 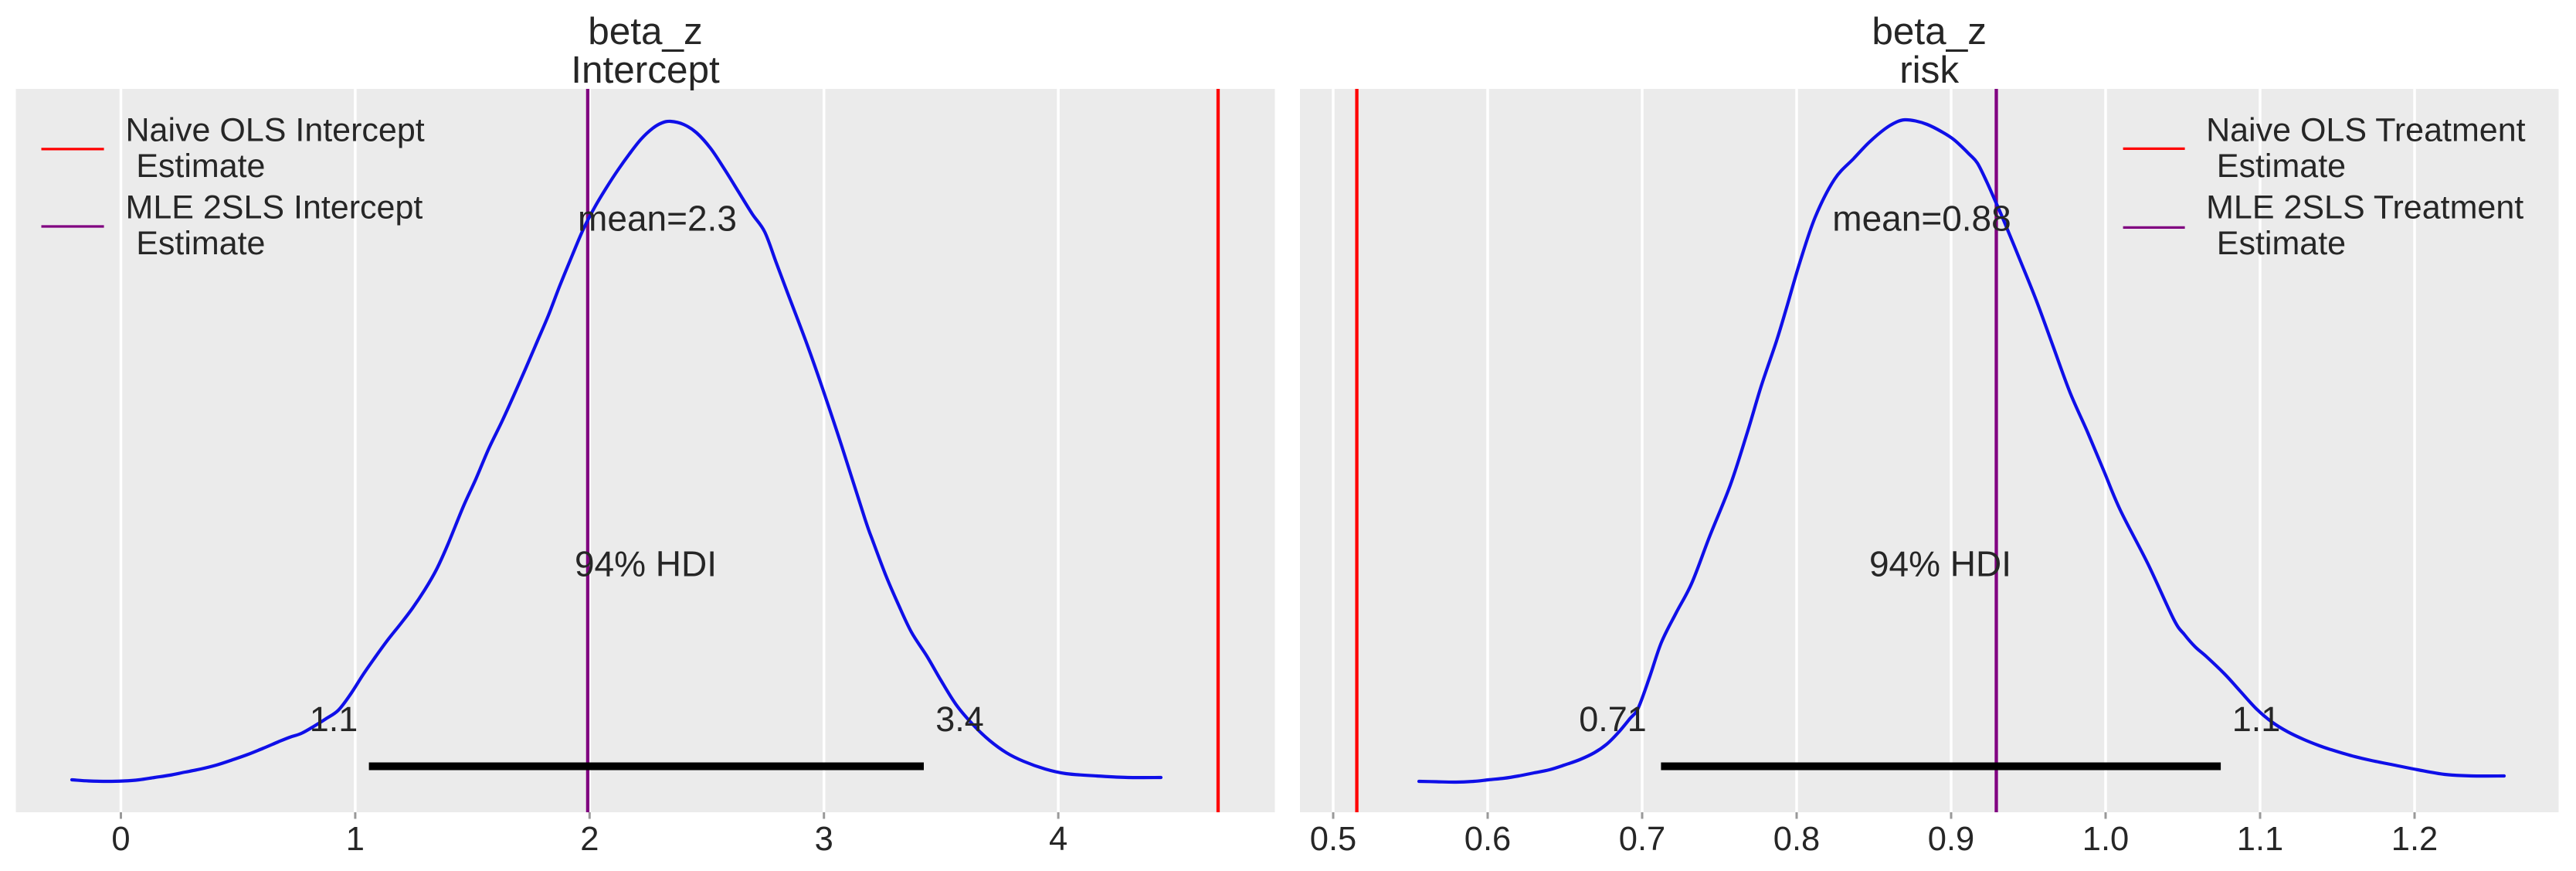 What do you see at coordinates (2414, 840) in the screenshot?
I see `svg-text: 1.2` at bounding box center [2414, 840].